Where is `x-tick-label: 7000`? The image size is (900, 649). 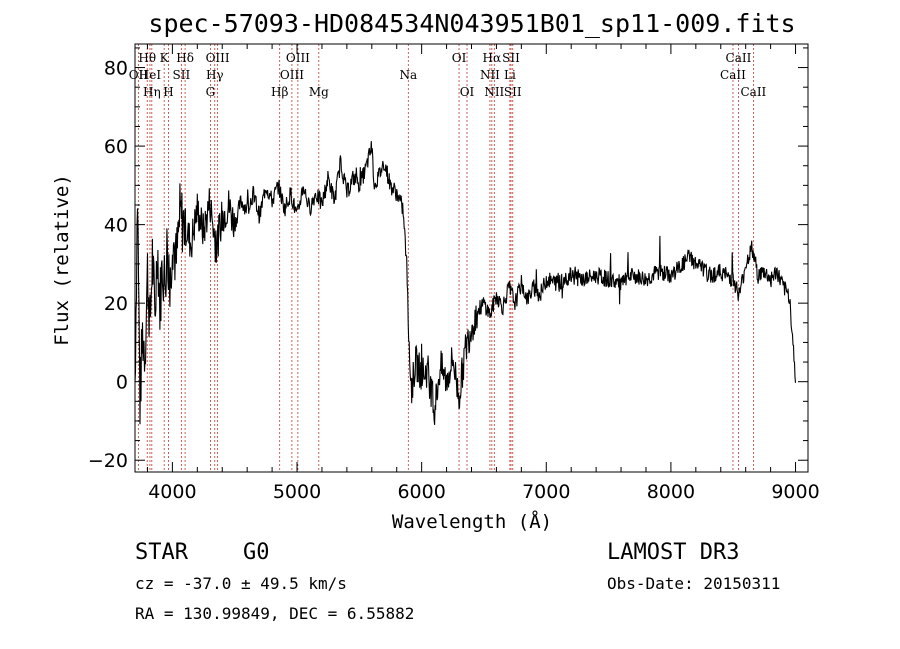 x-tick-label: 7000 is located at coordinates (546, 492).